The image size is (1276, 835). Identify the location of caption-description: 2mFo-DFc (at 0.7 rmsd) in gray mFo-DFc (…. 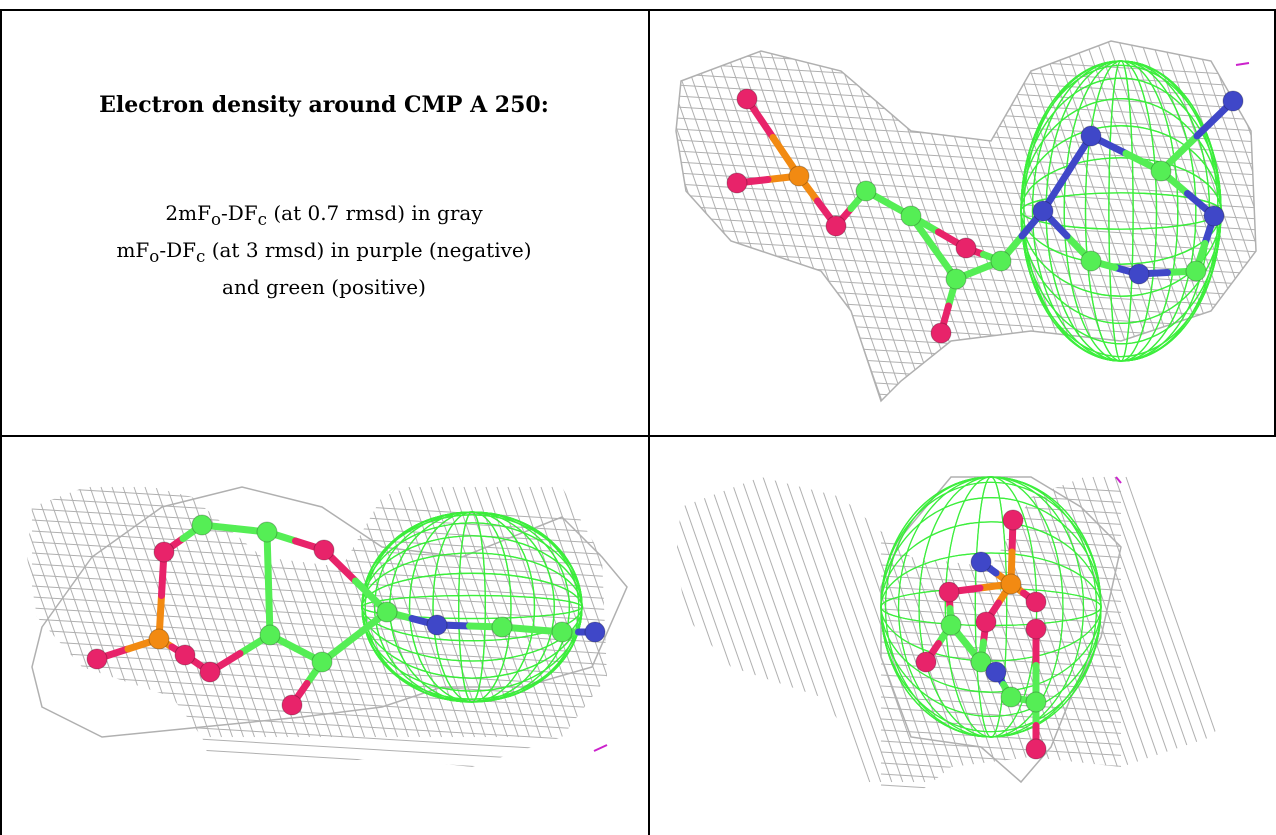
(324, 250).